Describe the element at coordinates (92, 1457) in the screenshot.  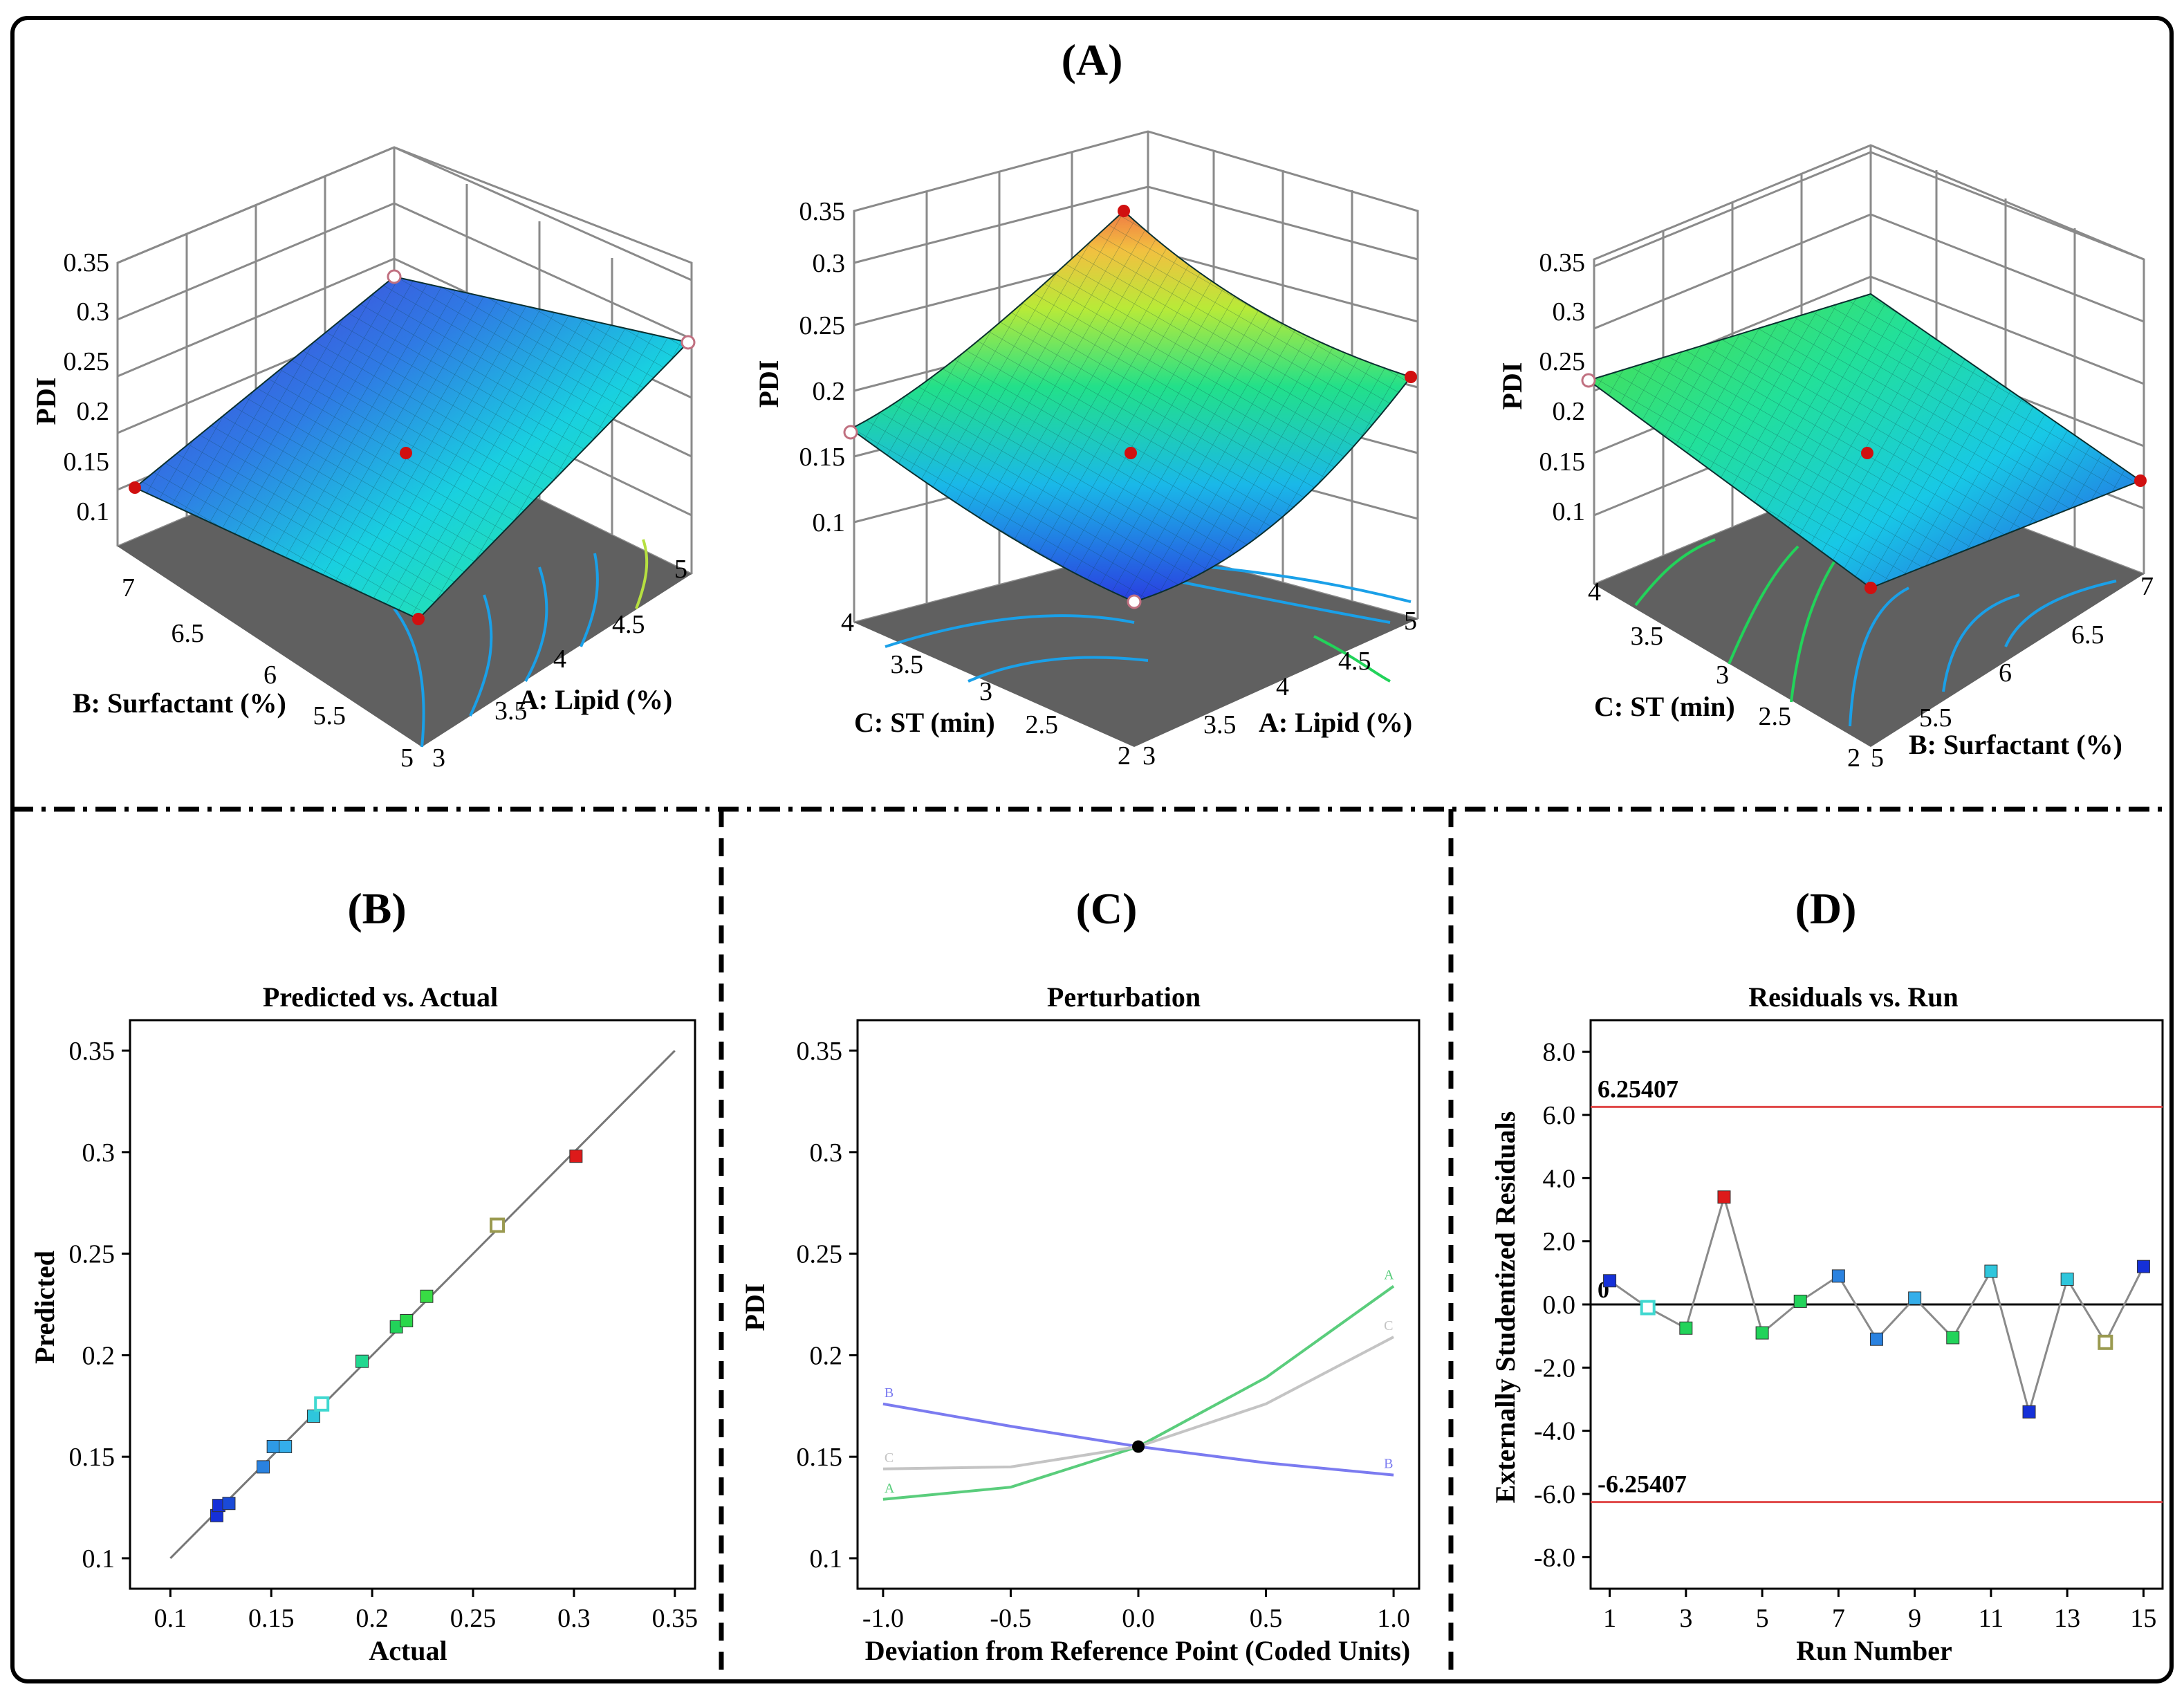
I see `chart-b-ytick-label: 0.15` at that location.